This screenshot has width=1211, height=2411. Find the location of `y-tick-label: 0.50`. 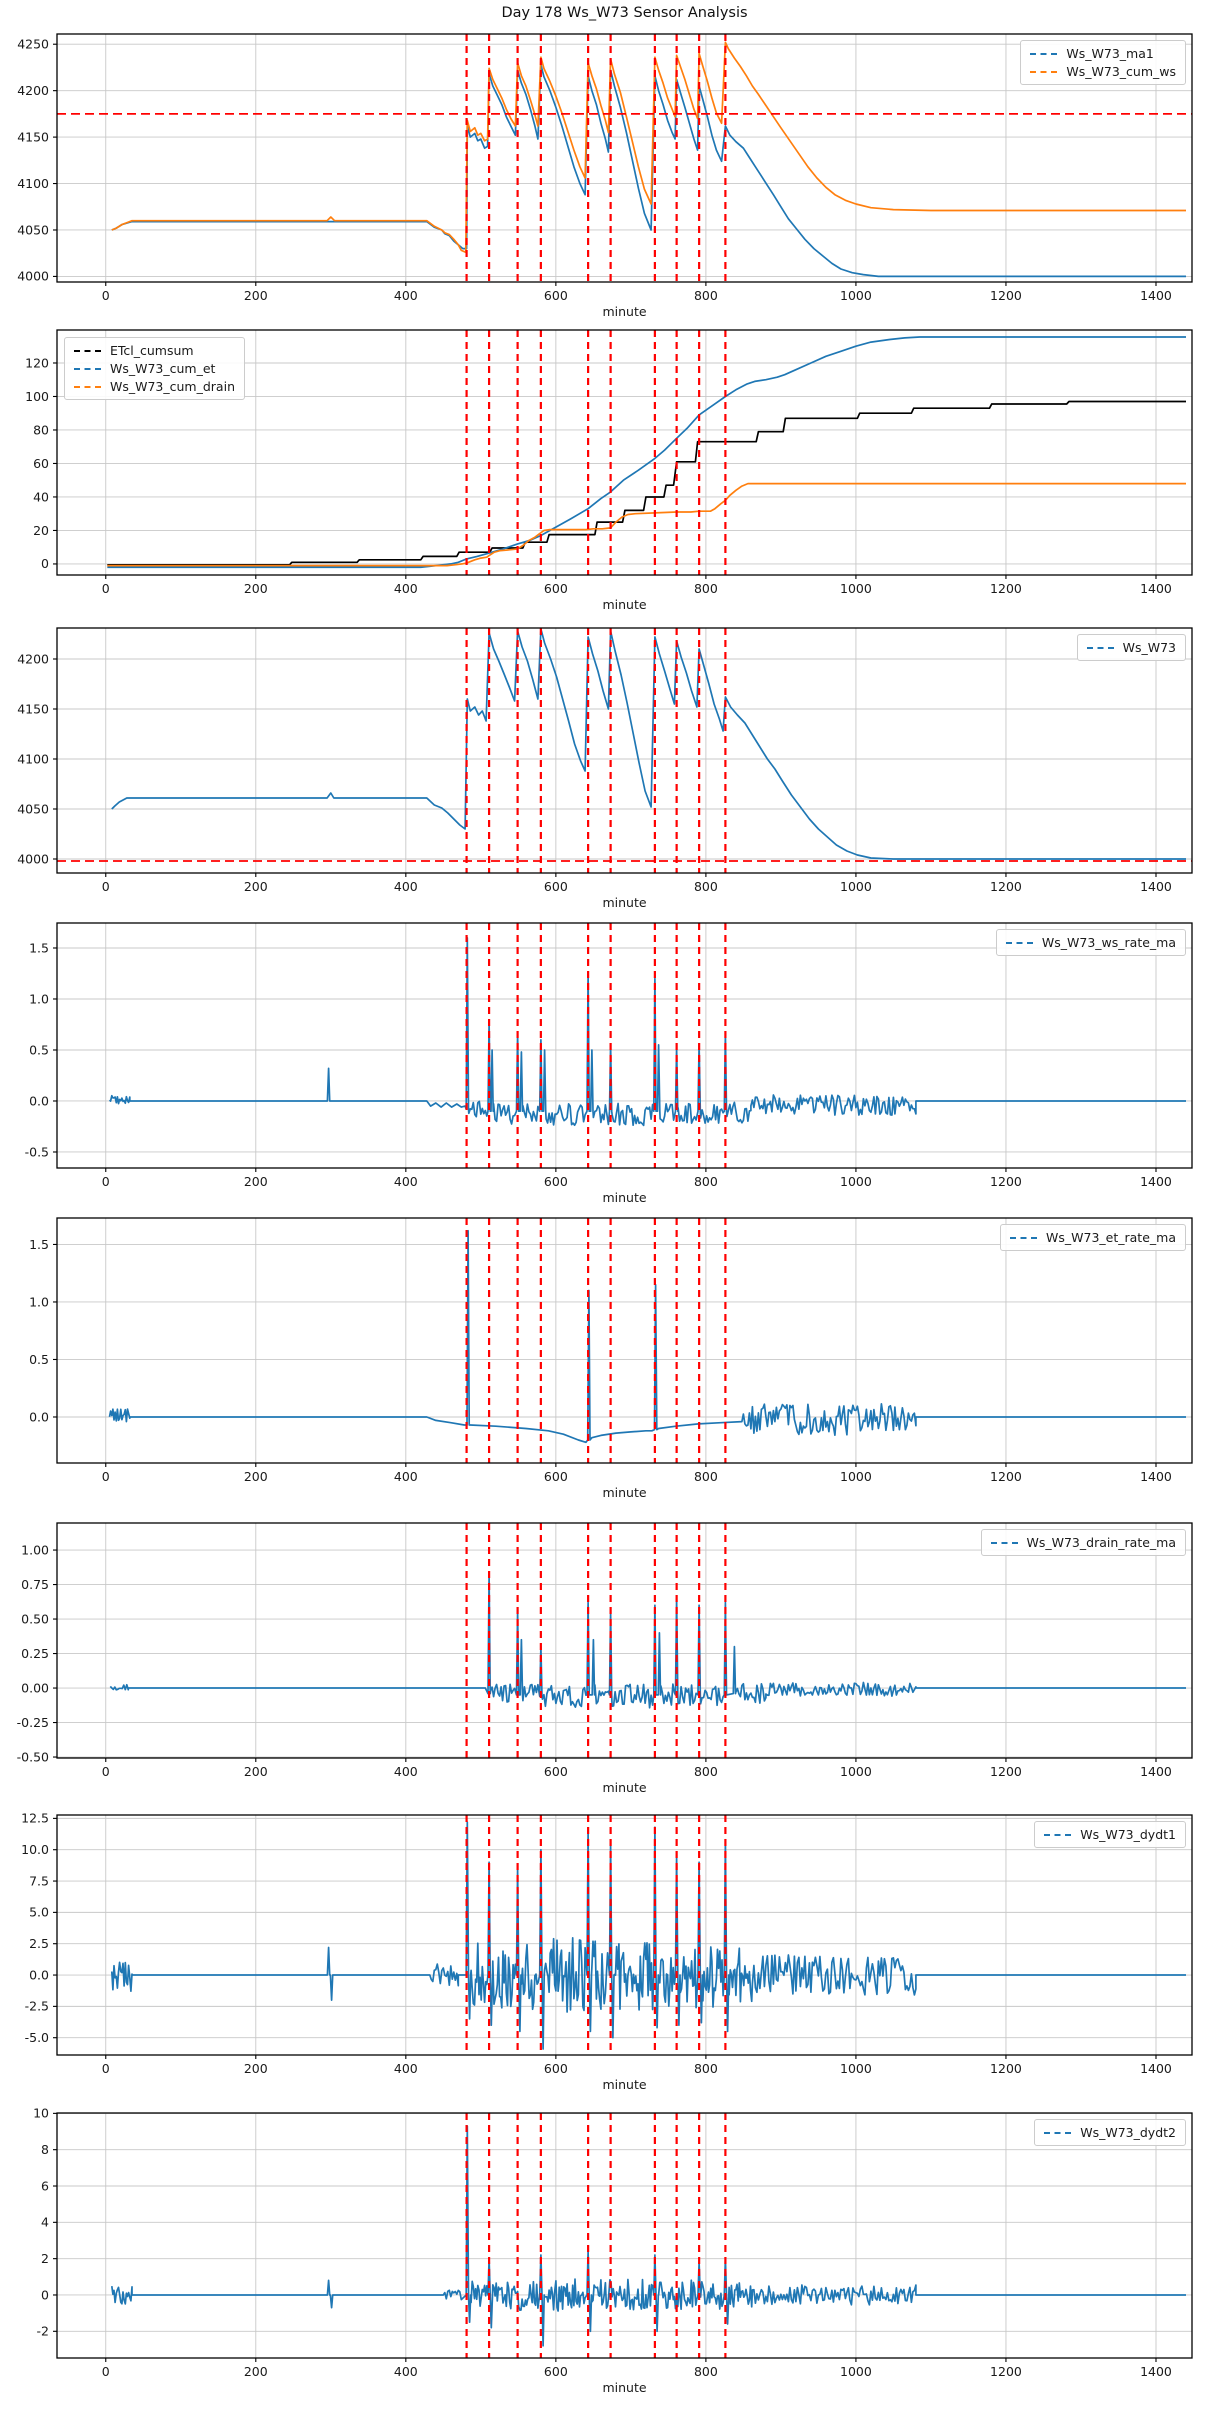

y-tick-label: 0.50 is located at coordinates (35, 1618).